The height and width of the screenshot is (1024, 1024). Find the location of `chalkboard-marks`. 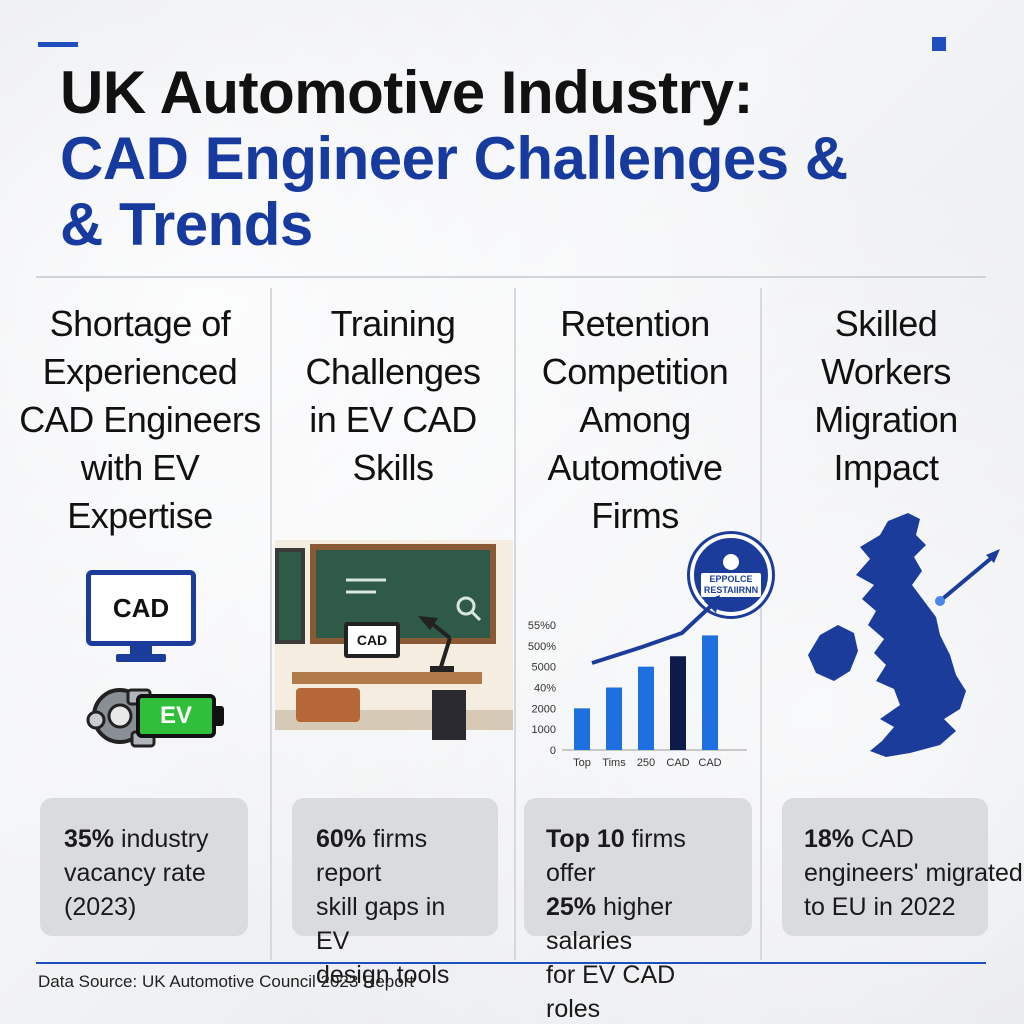

chalkboard-marks is located at coordinates (414, 600).